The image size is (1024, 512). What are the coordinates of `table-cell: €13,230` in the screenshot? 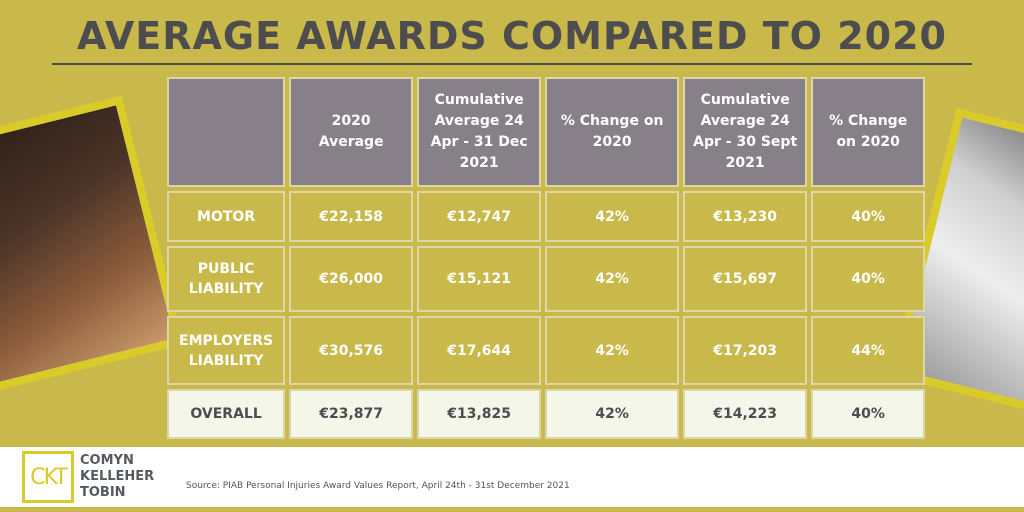 It's located at (745, 216).